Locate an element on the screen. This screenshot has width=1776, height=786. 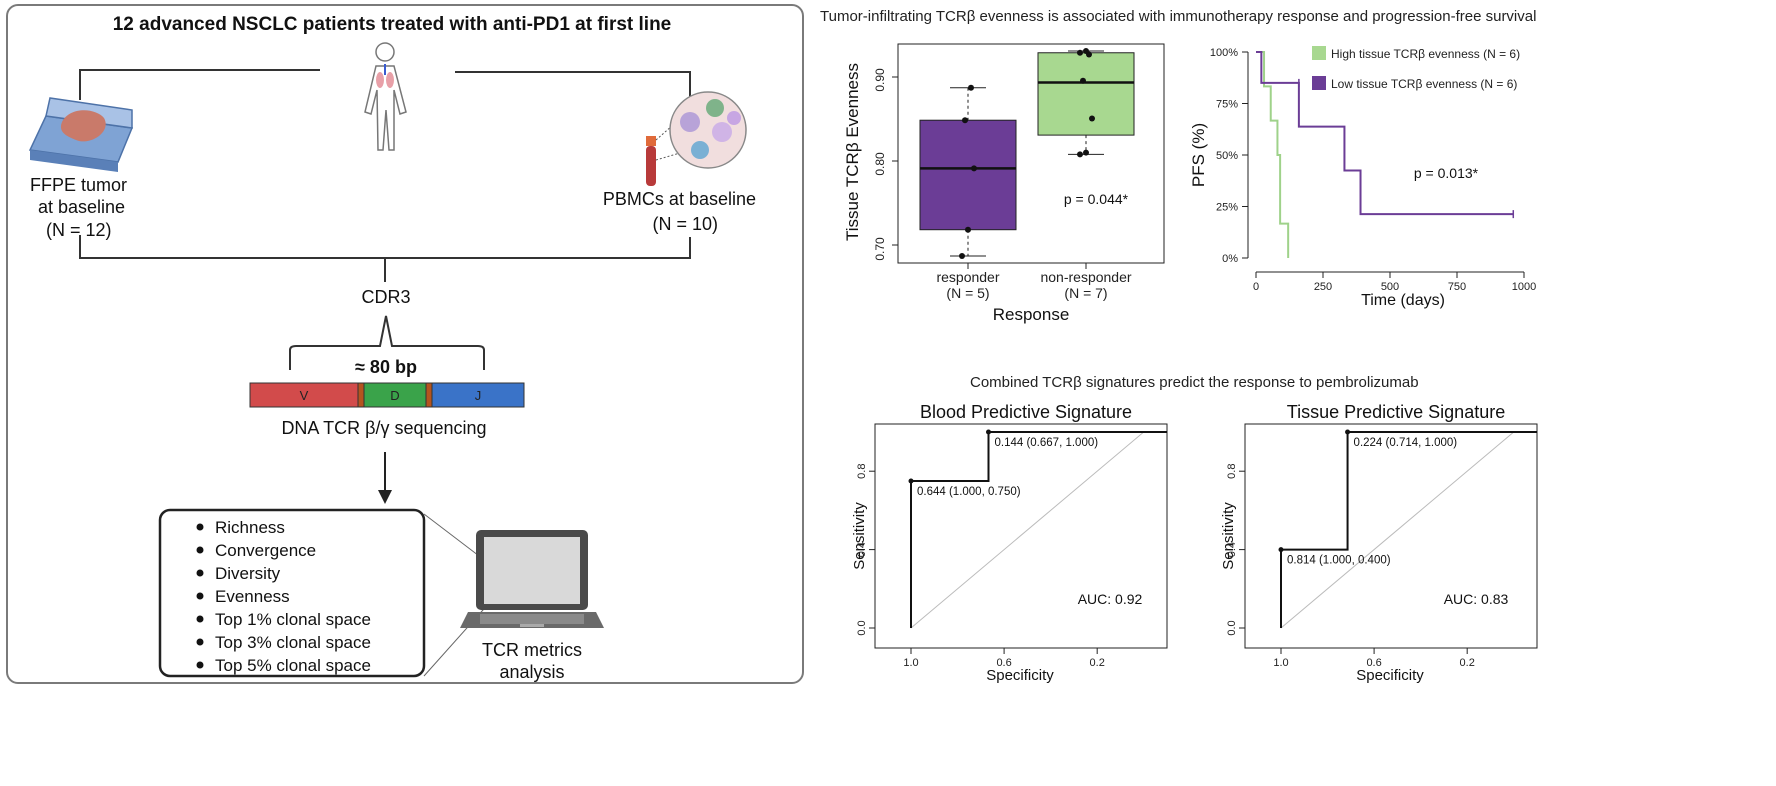
km-curve-low is located at coordinates (1385, 133).